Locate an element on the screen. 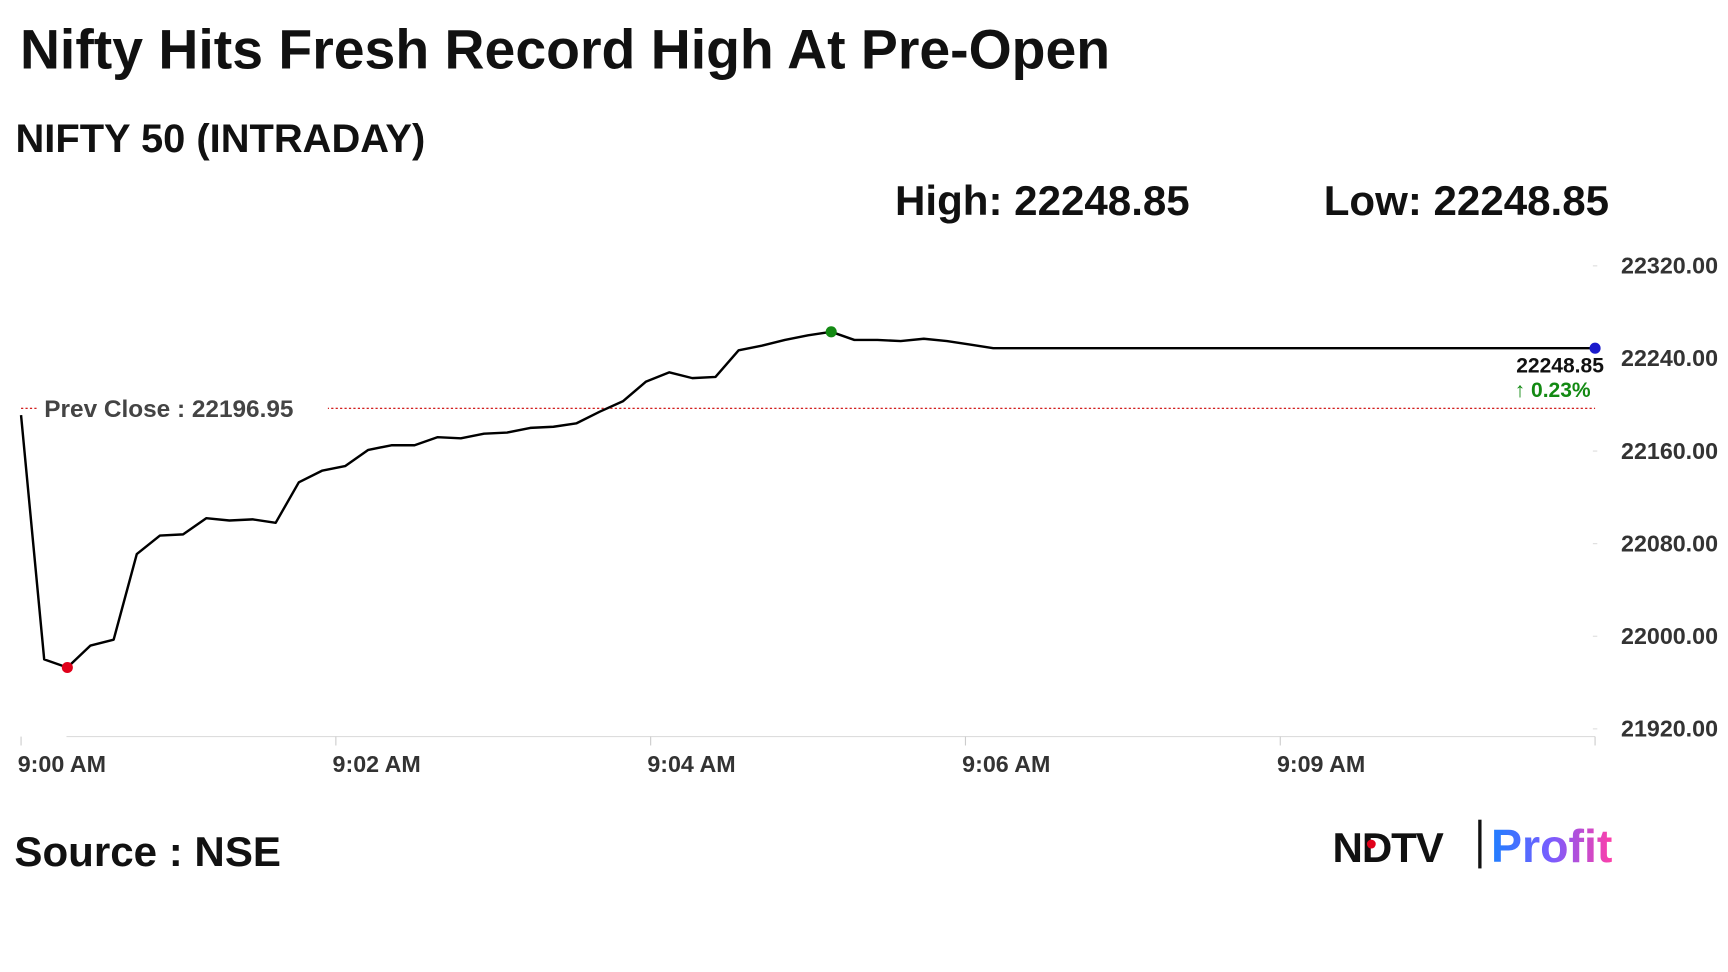 The height and width of the screenshot is (972, 1728). x-tick-label: 9:04 AM is located at coordinates (691, 764).